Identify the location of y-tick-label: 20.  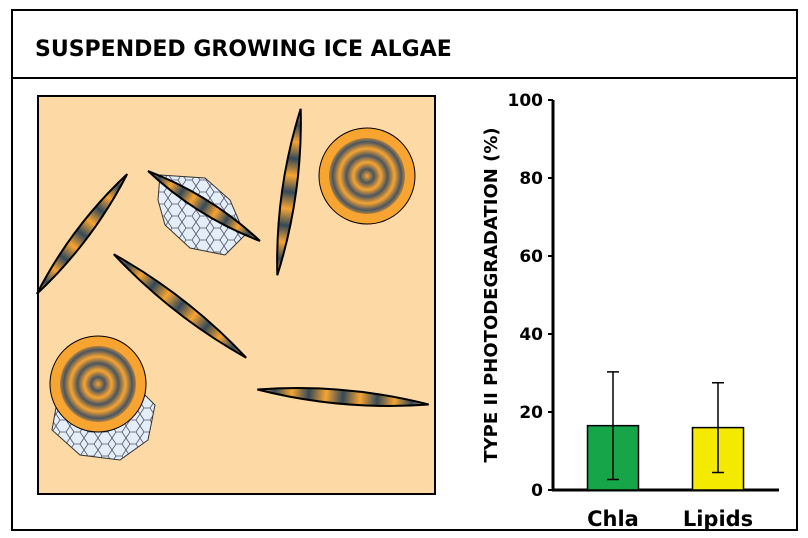
(531, 413).